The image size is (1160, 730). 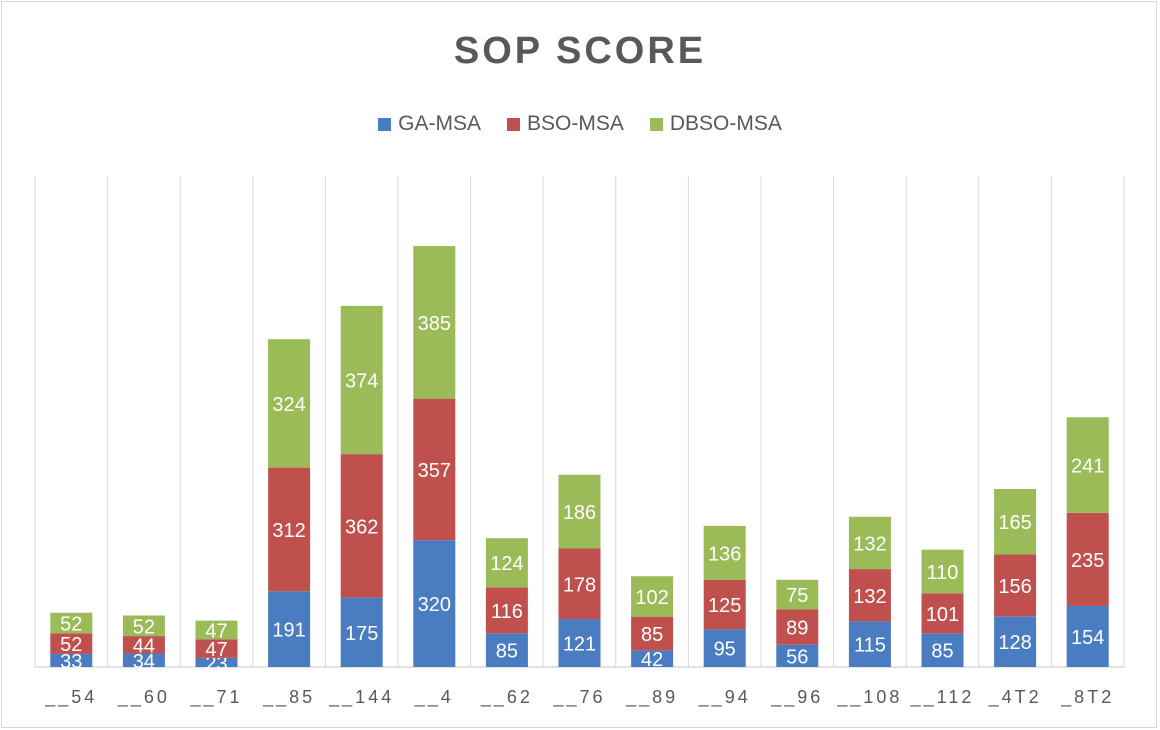 What do you see at coordinates (288, 697) in the screenshot?
I see `x-tick-label-3: __85` at bounding box center [288, 697].